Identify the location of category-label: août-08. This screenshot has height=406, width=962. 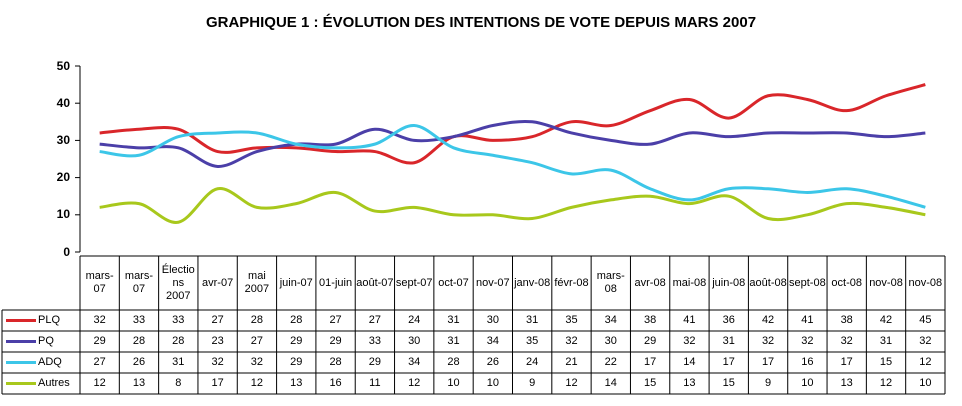
(768, 282).